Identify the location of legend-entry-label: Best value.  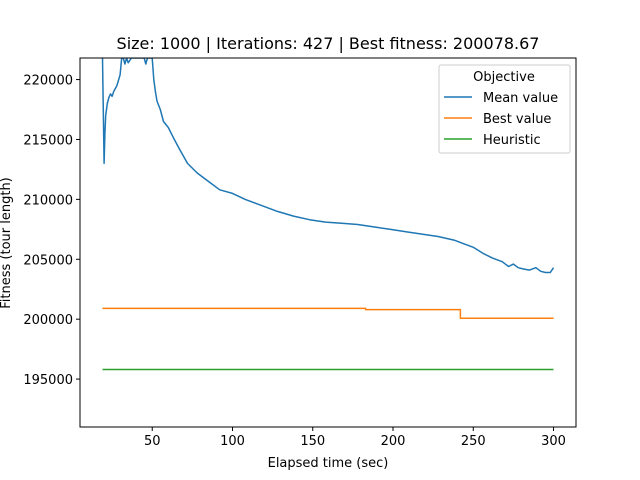
(517, 119).